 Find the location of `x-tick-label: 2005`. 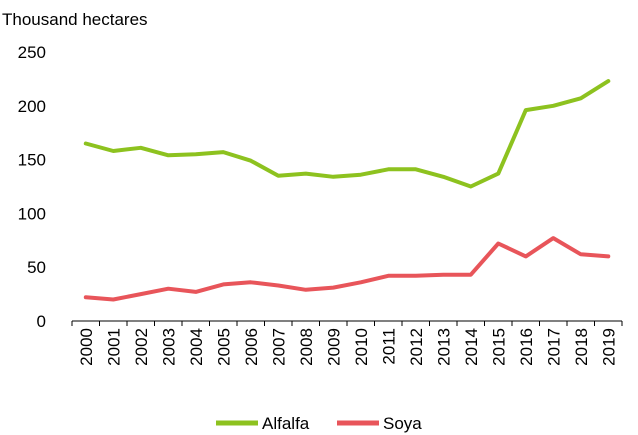

x-tick-label: 2005 is located at coordinates (223, 347).